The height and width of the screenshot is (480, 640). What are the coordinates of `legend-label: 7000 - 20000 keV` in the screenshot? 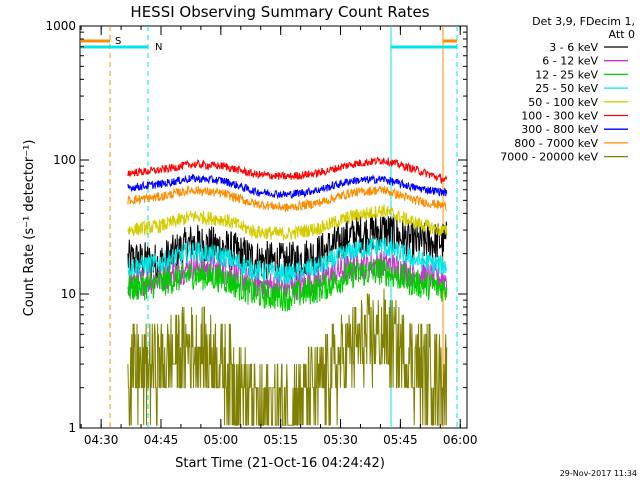 It's located at (549, 157).